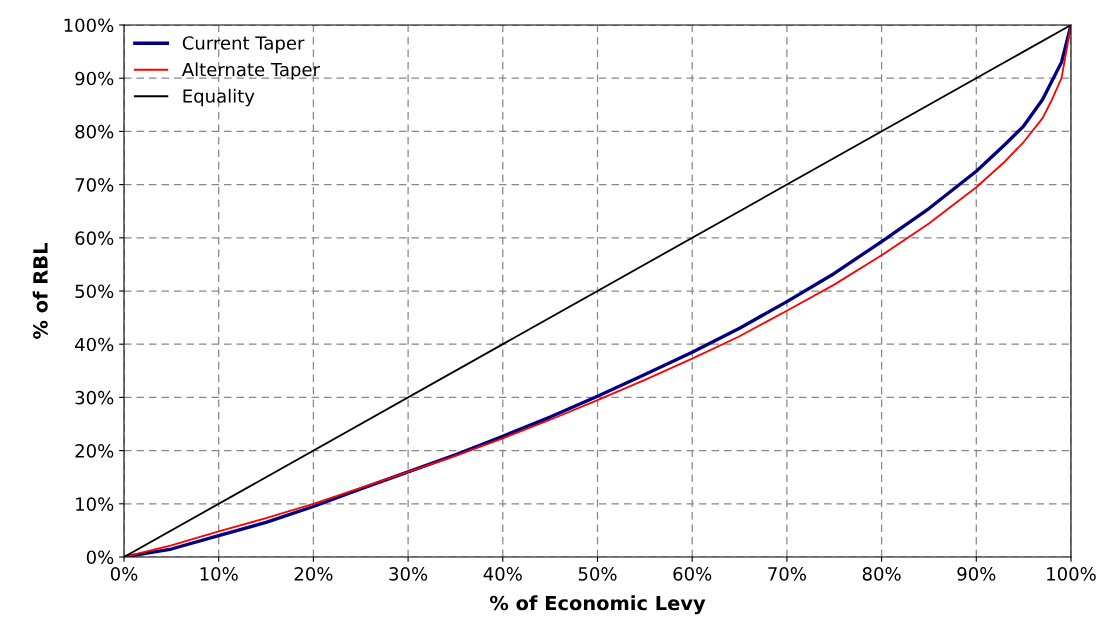 Image resolution: width=1104 pixels, height=634 pixels. Describe the element at coordinates (94, 185) in the screenshot. I see `y-tick-label: 70%` at that location.